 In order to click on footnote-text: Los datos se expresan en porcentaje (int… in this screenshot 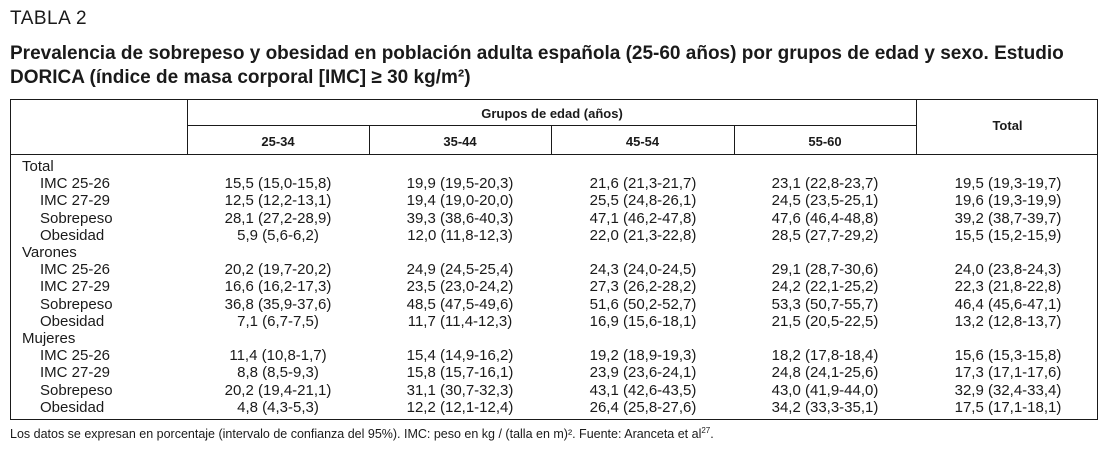, I will do `click(356, 434)`.